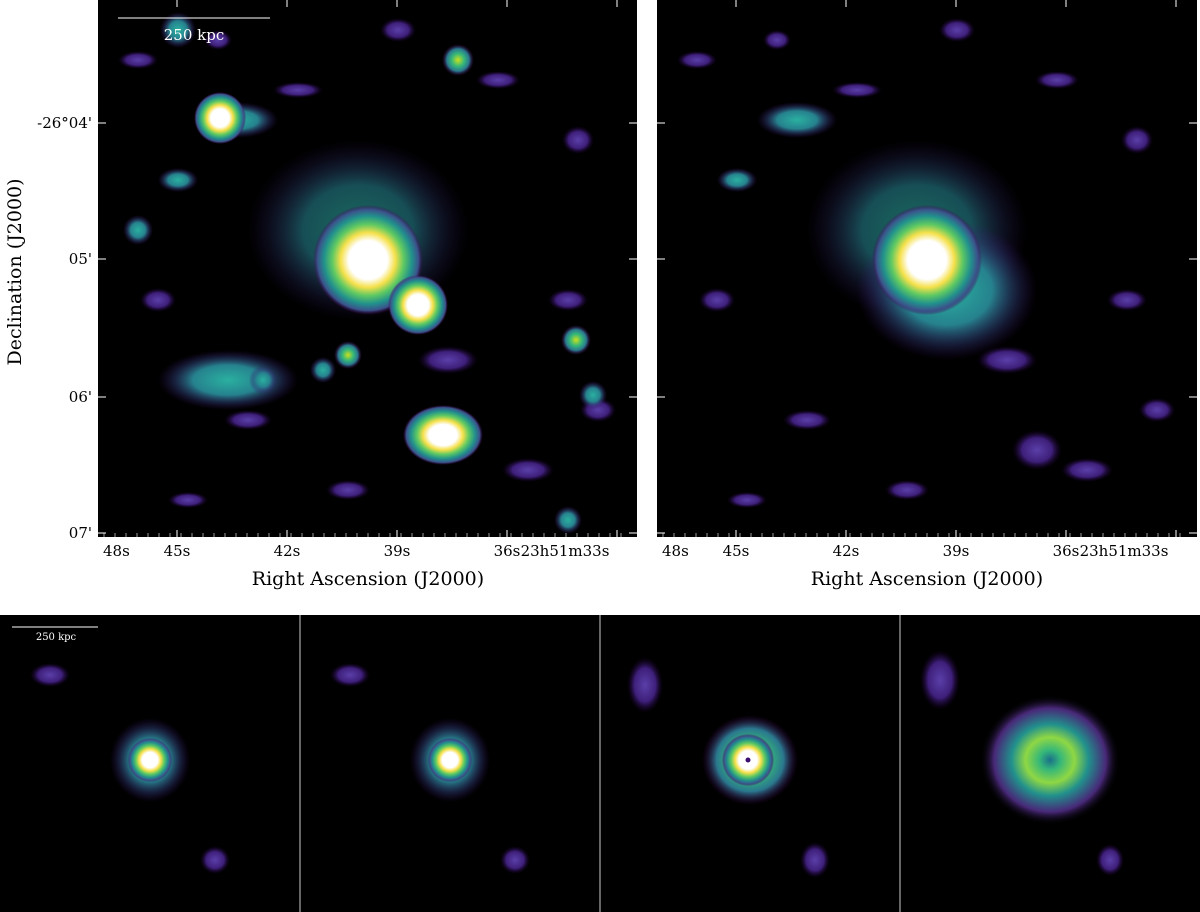 This screenshot has width=1200, height=912. Describe the element at coordinates (80, 259) in the screenshot. I see `y-tick-label: 05'` at that location.